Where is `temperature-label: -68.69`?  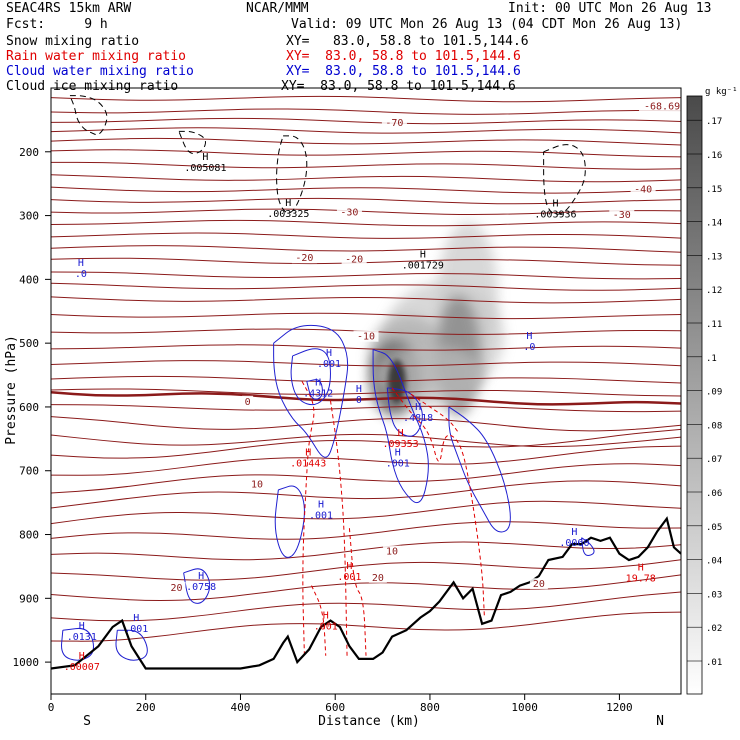
temperature-label: -68.69 is located at coordinates (662, 106).